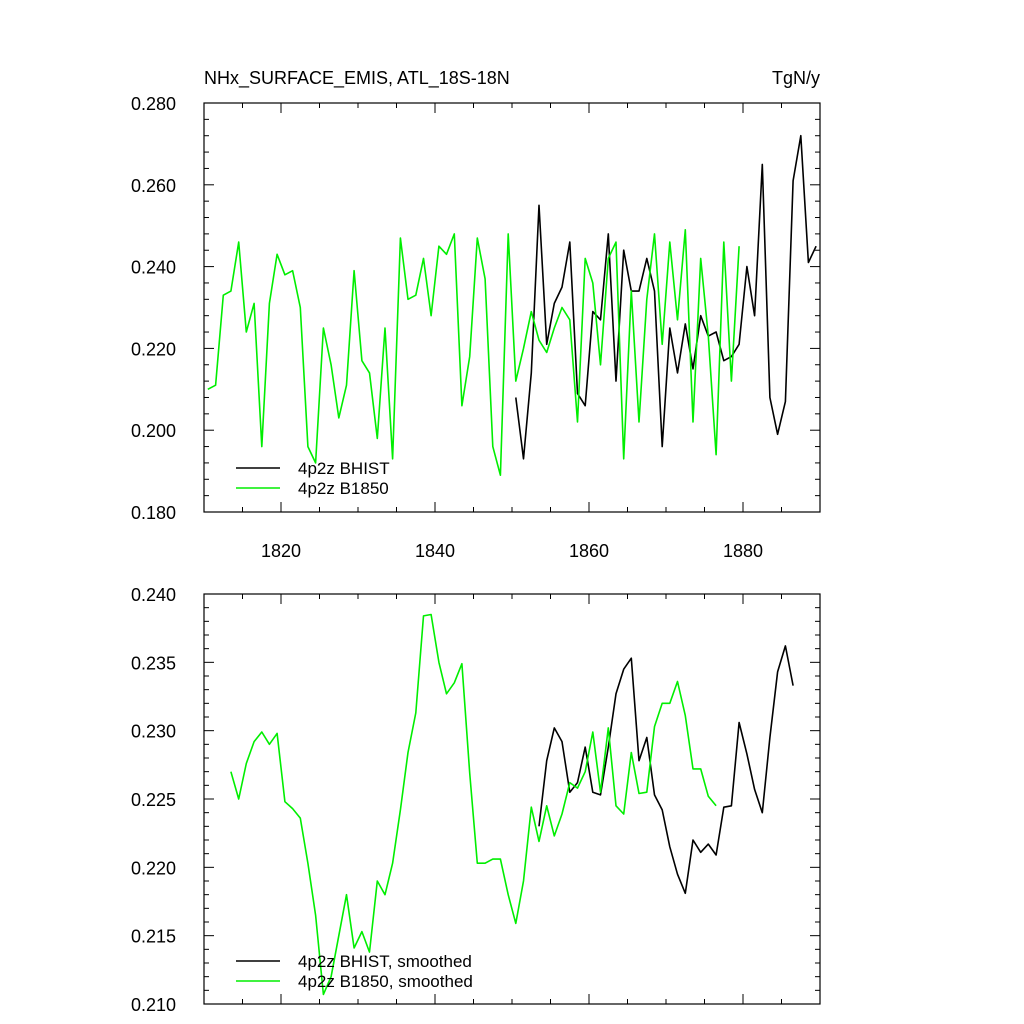 The height and width of the screenshot is (1024, 1024). What do you see at coordinates (435, 551) in the screenshot?
I see `x-tick-label: 1840` at bounding box center [435, 551].